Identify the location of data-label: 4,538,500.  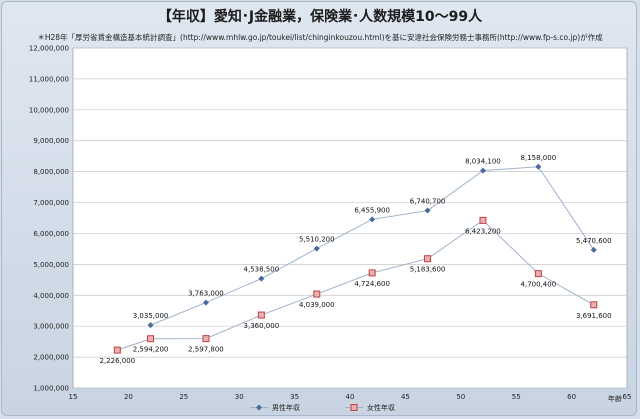
(262, 270).